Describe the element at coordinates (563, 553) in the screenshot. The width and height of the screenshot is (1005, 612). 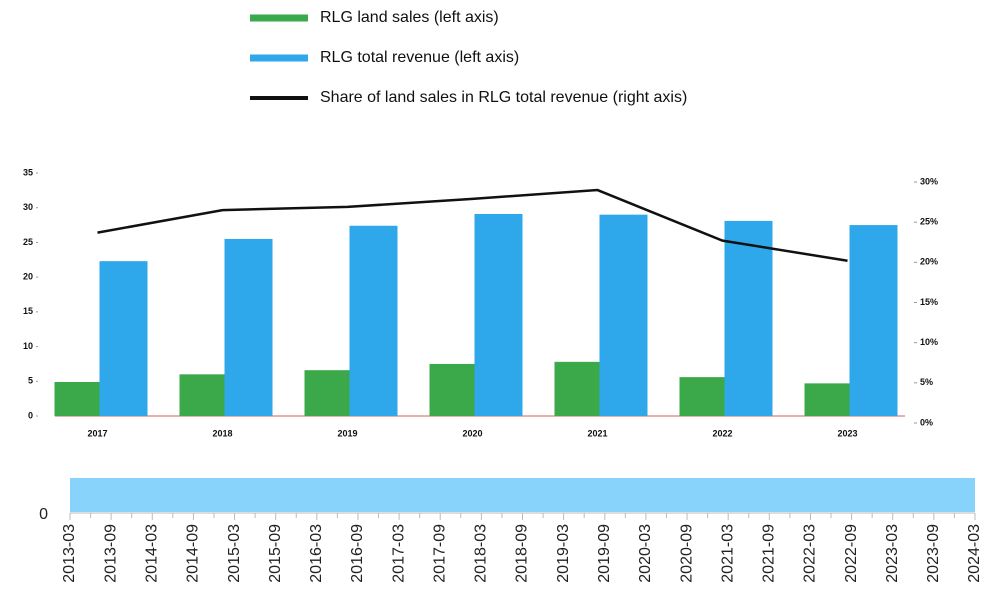
I see `x-tick-label: 2019-03` at that location.